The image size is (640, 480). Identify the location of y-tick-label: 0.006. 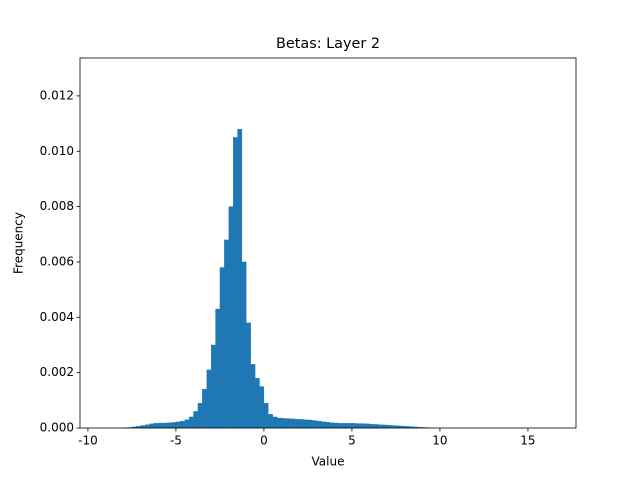
(57, 261).